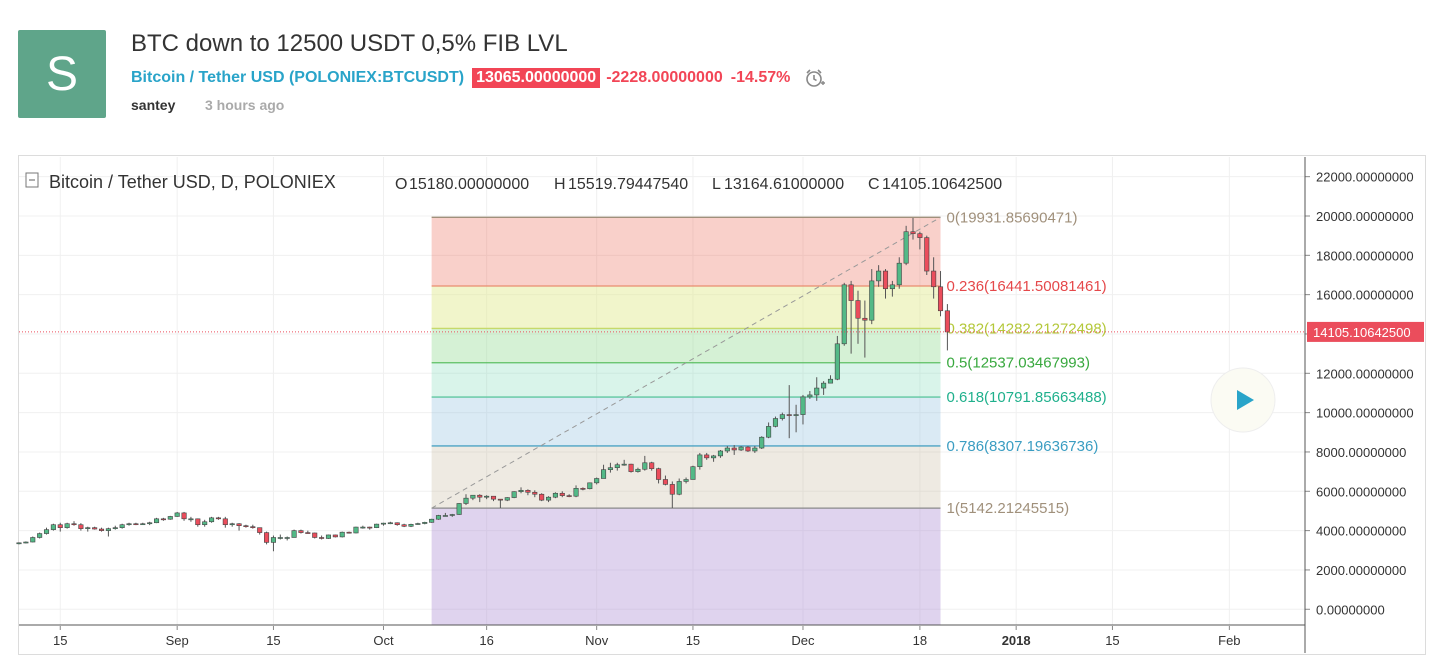 The image size is (1430, 663). I want to click on alarm-clock-icon, so click(815, 78).